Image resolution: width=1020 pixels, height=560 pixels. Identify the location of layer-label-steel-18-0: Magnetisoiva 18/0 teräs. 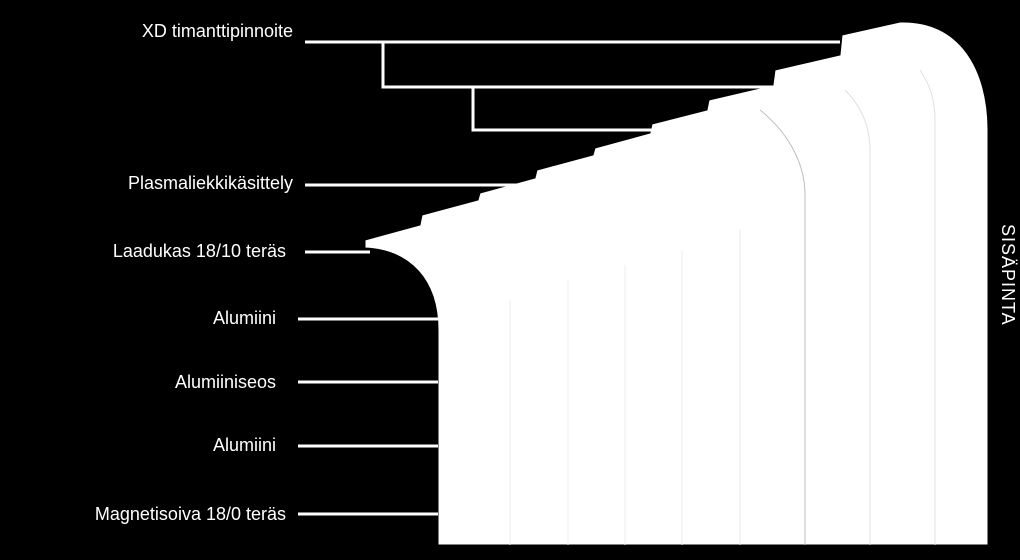
(190, 514).